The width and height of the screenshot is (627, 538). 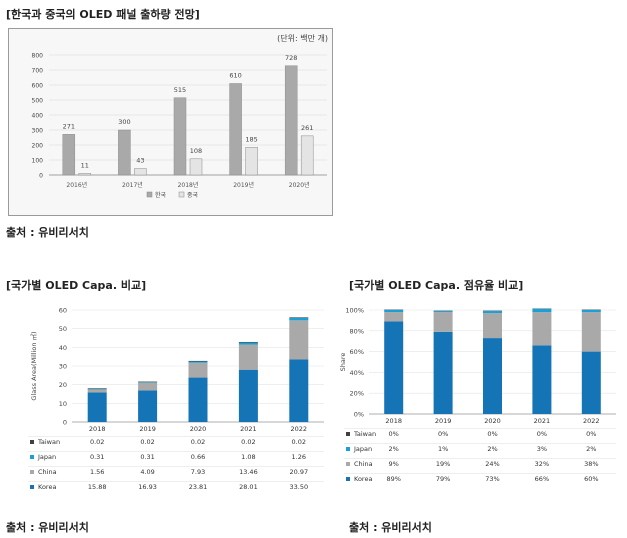 What do you see at coordinates (198, 487) in the screenshot?
I see `left-table-cell: 23.81` at bounding box center [198, 487].